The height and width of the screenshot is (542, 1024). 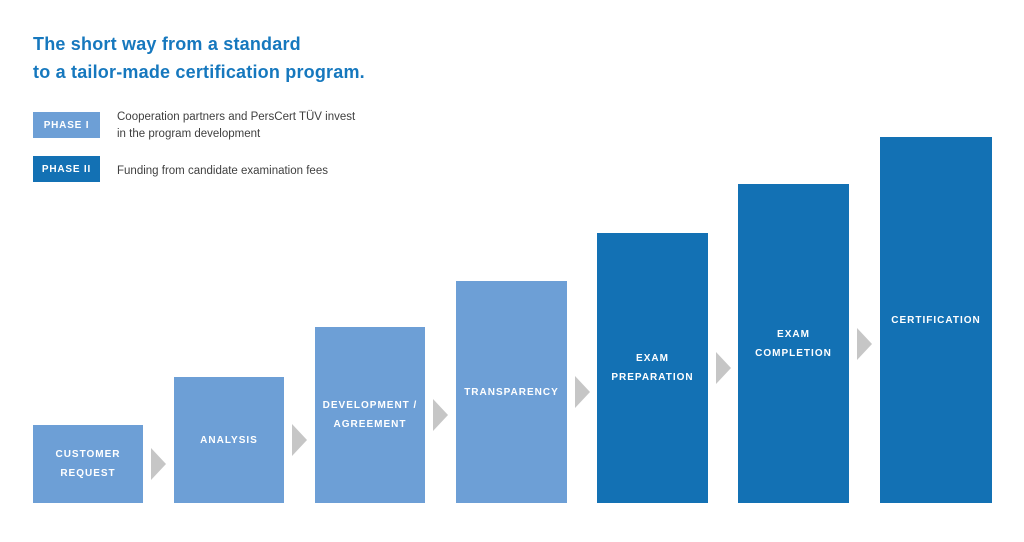 I want to click on step-label-line: COMPLETION, so click(x=793, y=353).